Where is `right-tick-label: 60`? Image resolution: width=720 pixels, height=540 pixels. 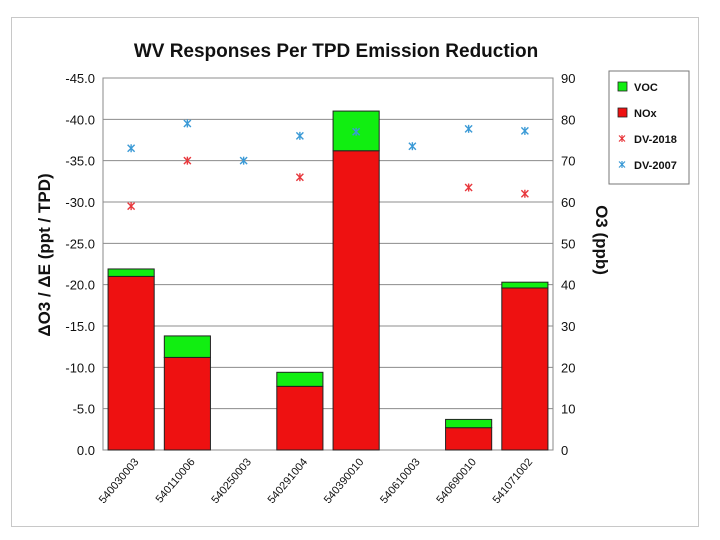
right-tick-label: 60 is located at coordinates (568, 202).